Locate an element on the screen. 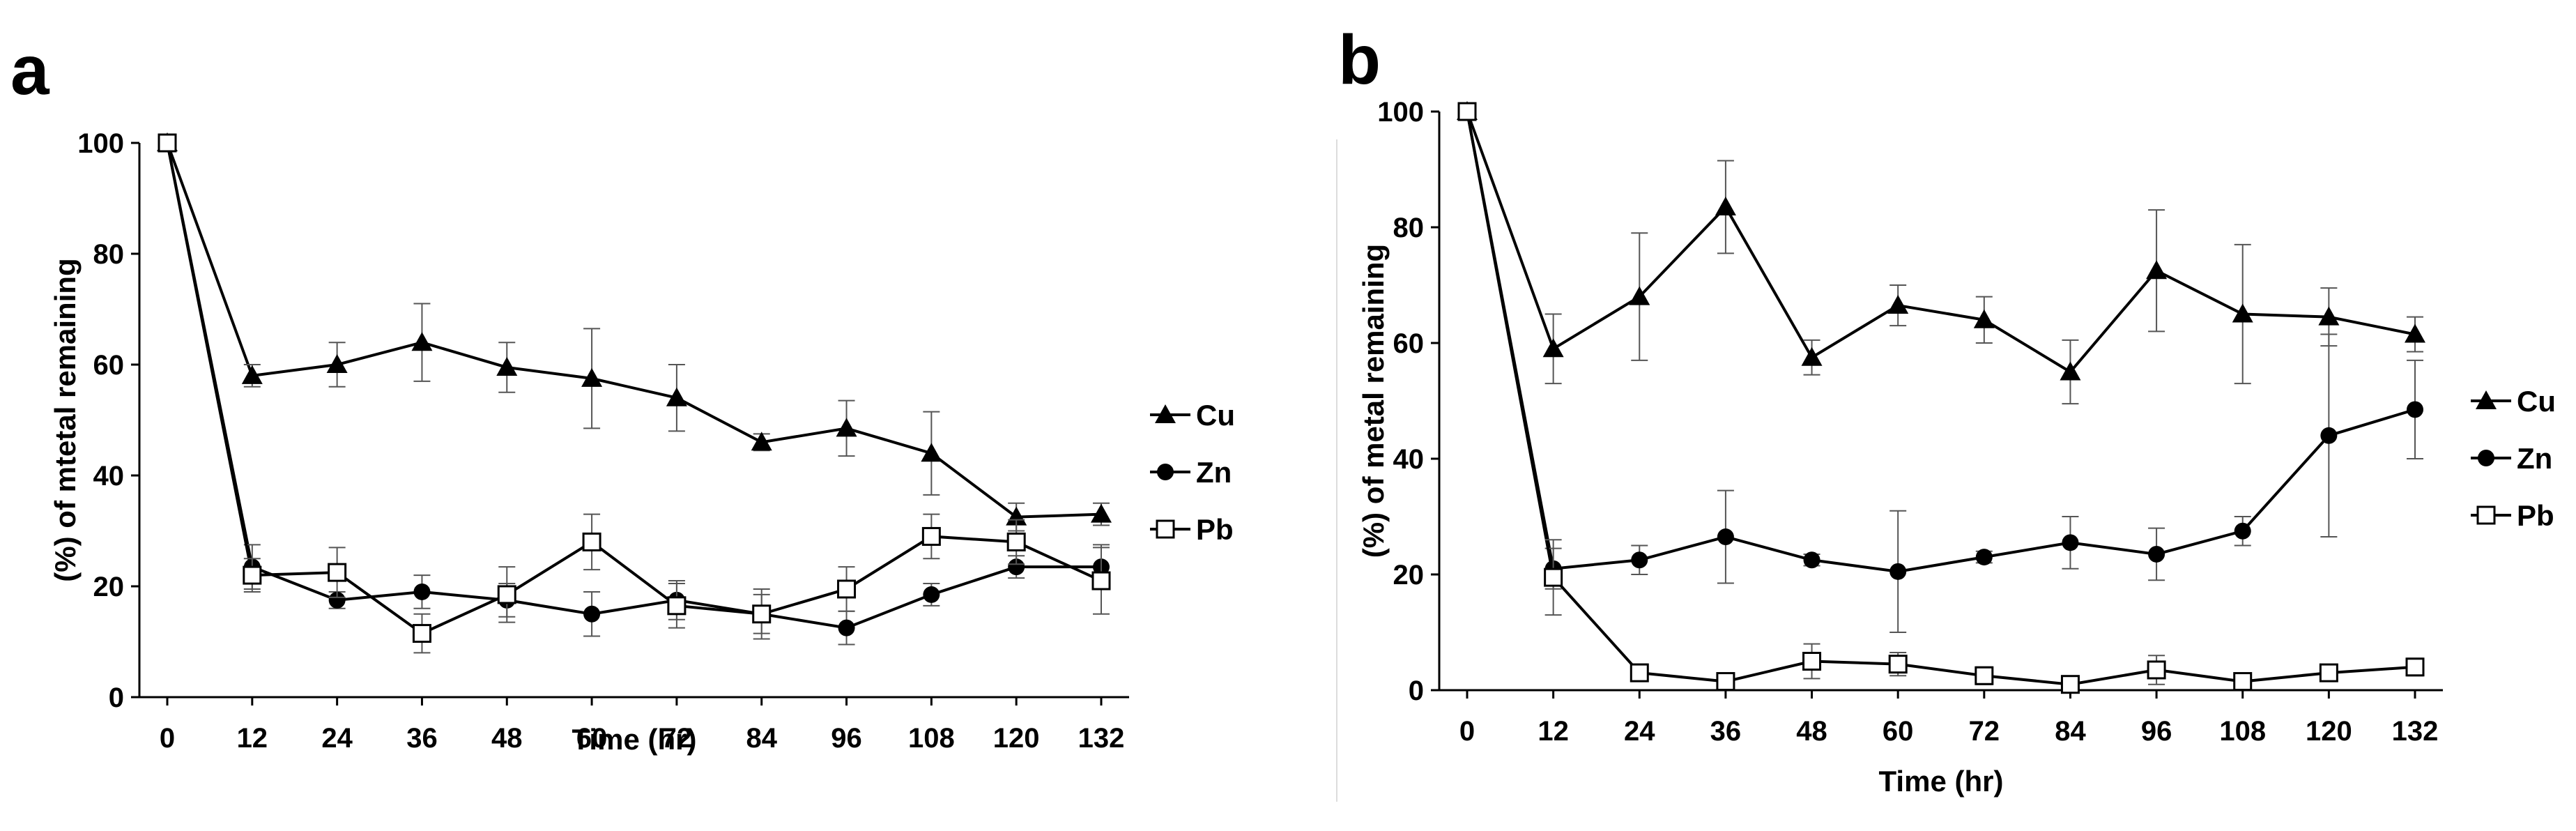  panel-letter: a is located at coordinates (30, 70).